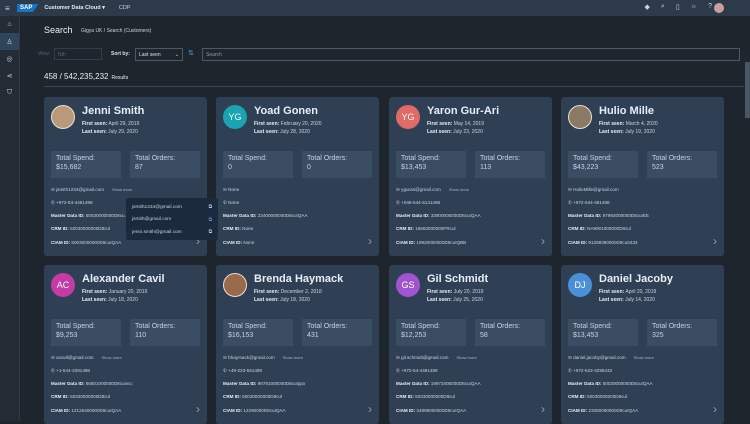 Image resolution: width=750 pixels, height=424 pixels. Describe the element at coordinates (254, 410) in the screenshot. I see `ciam-id: CIAM ID: 12290000D8cuIQAA` at that location.